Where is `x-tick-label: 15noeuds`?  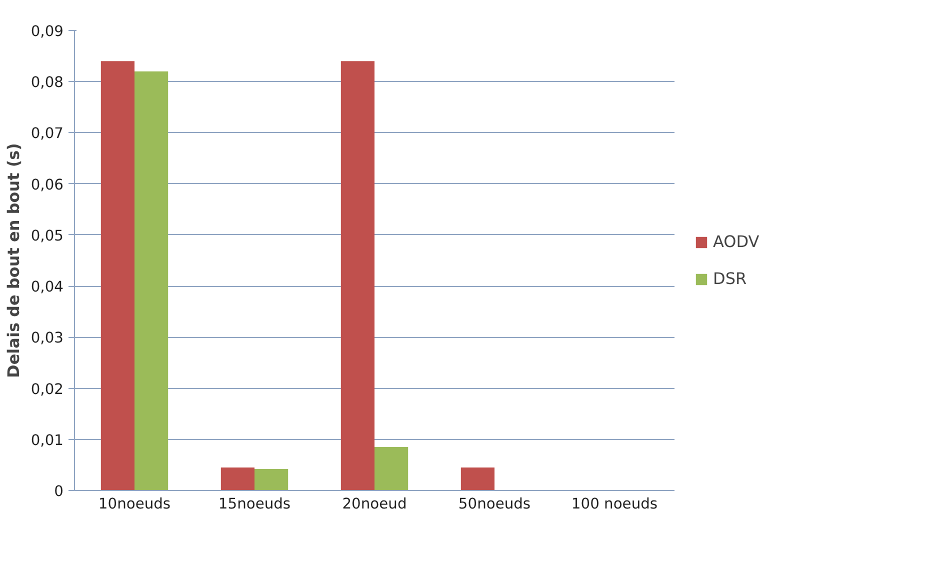
x-tick-label: 15noeuds is located at coordinates (254, 504).